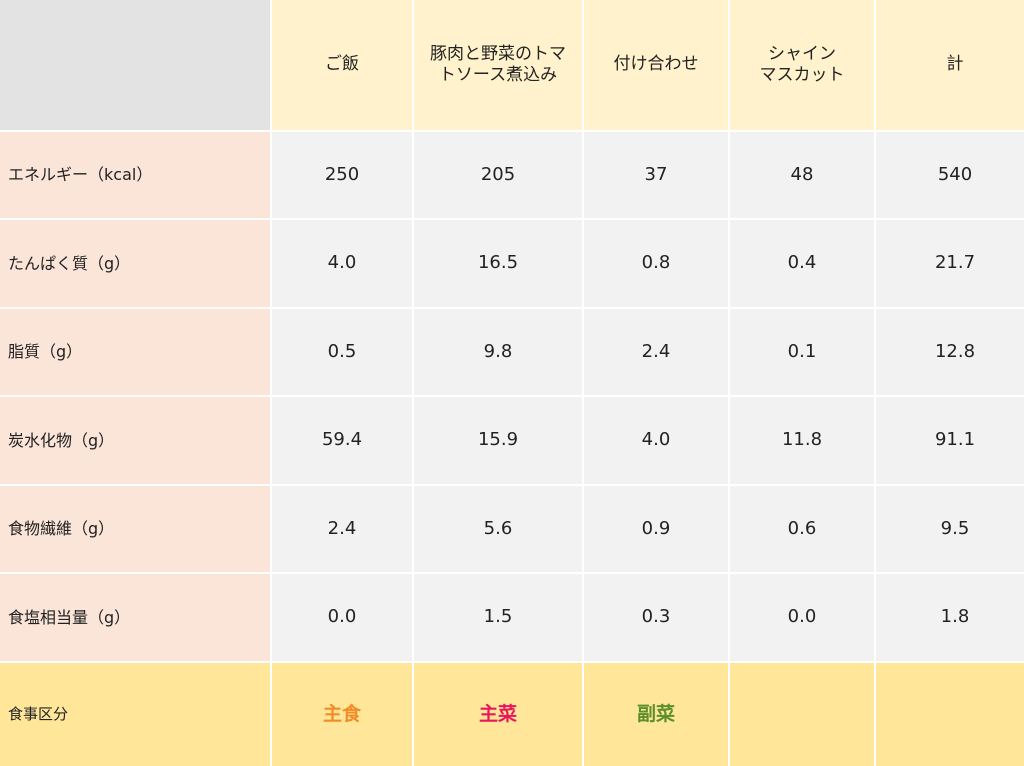 The image size is (1024, 766). I want to click on category-staple: 主食, so click(342, 714).